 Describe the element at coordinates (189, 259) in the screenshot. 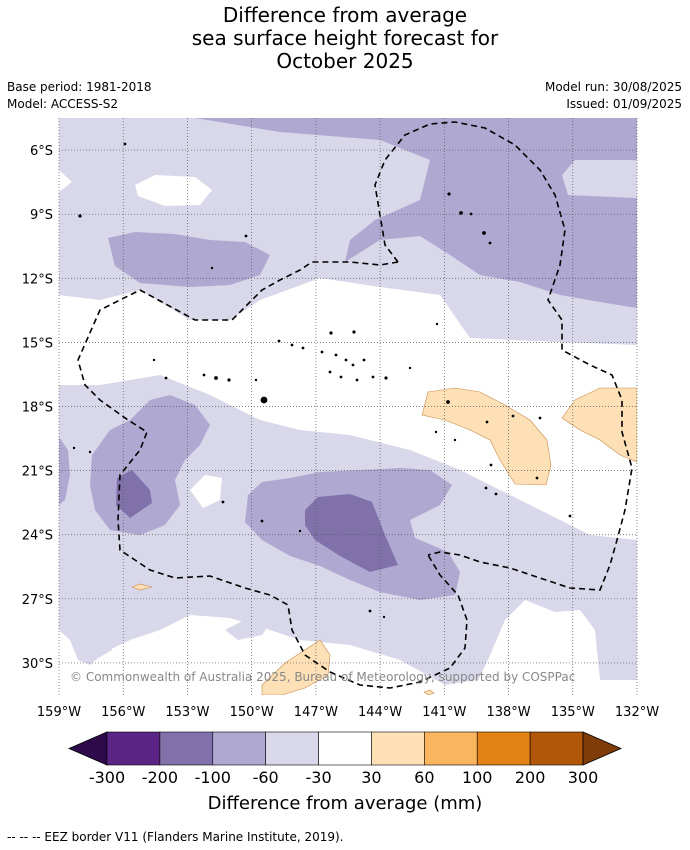

I see `contour-medium-northwest` at that location.